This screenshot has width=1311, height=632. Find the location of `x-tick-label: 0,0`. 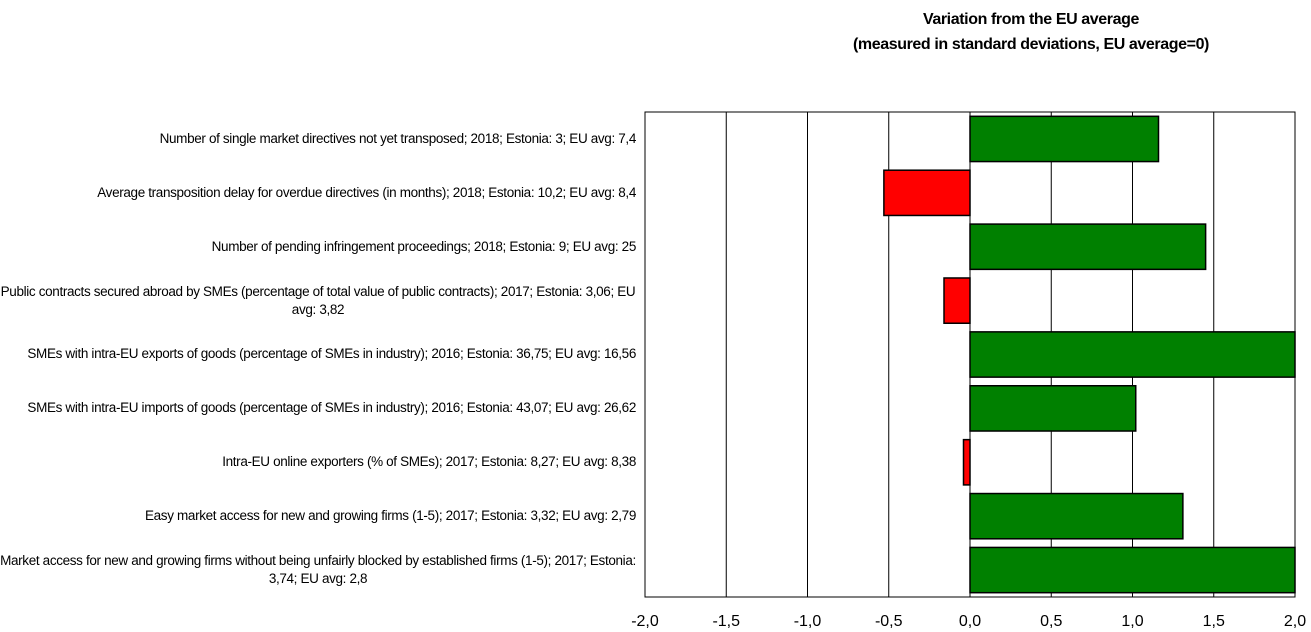

x-tick-label: 0,0 is located at coordinates (970, 621).